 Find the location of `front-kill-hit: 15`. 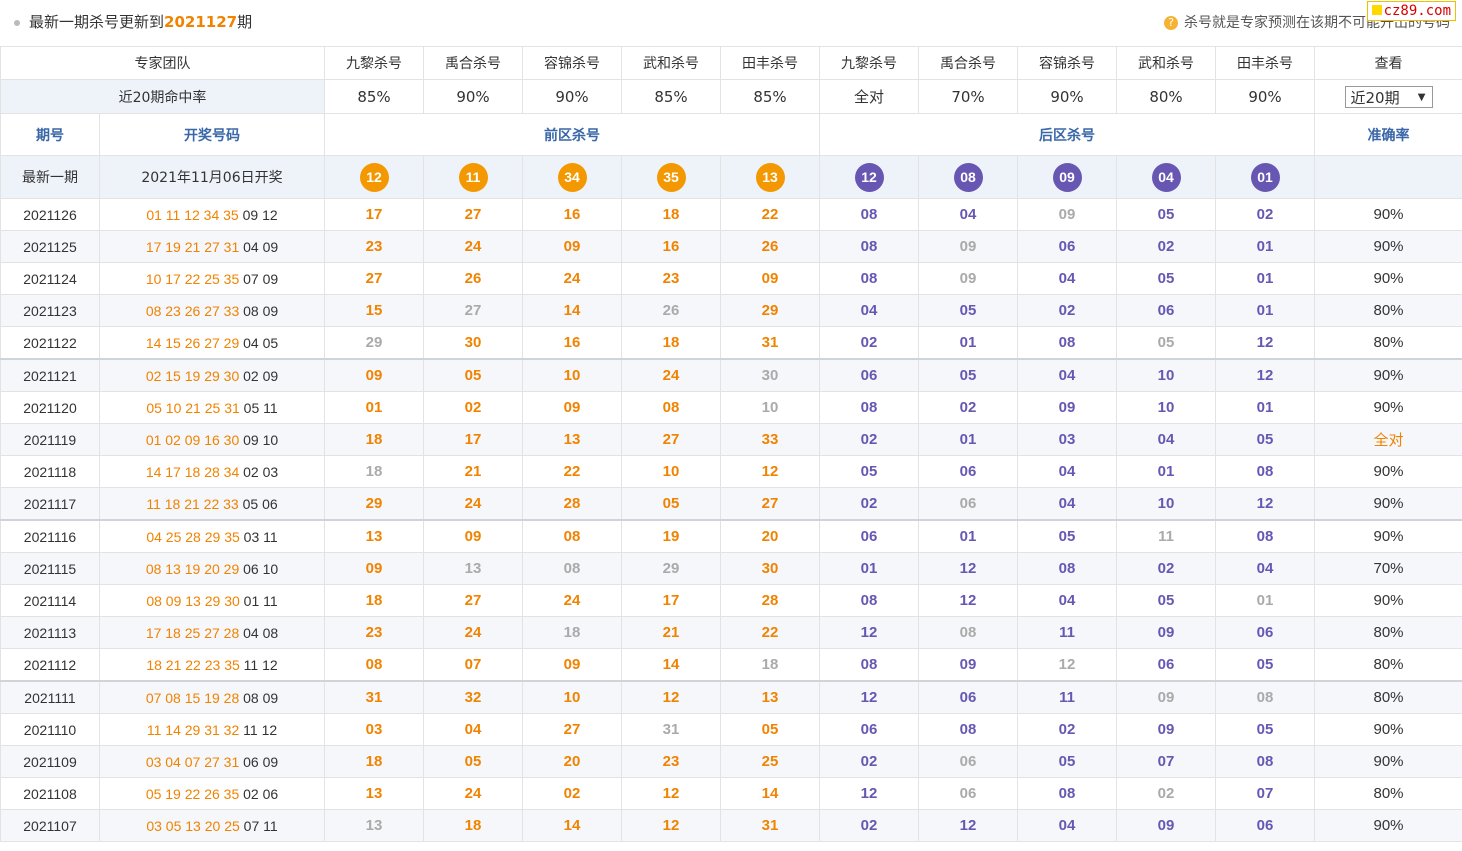

front-kill-hit: 15 is located at coordinates (374, 310).